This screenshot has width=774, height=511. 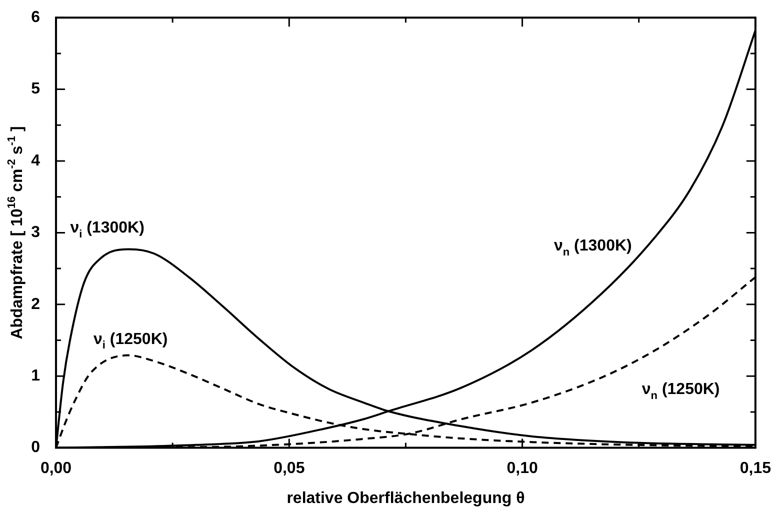 What do you see at coordinates (35, 447) in the screenshot?
I see `y-tick-label: 0` at bounding box center [35, 447].